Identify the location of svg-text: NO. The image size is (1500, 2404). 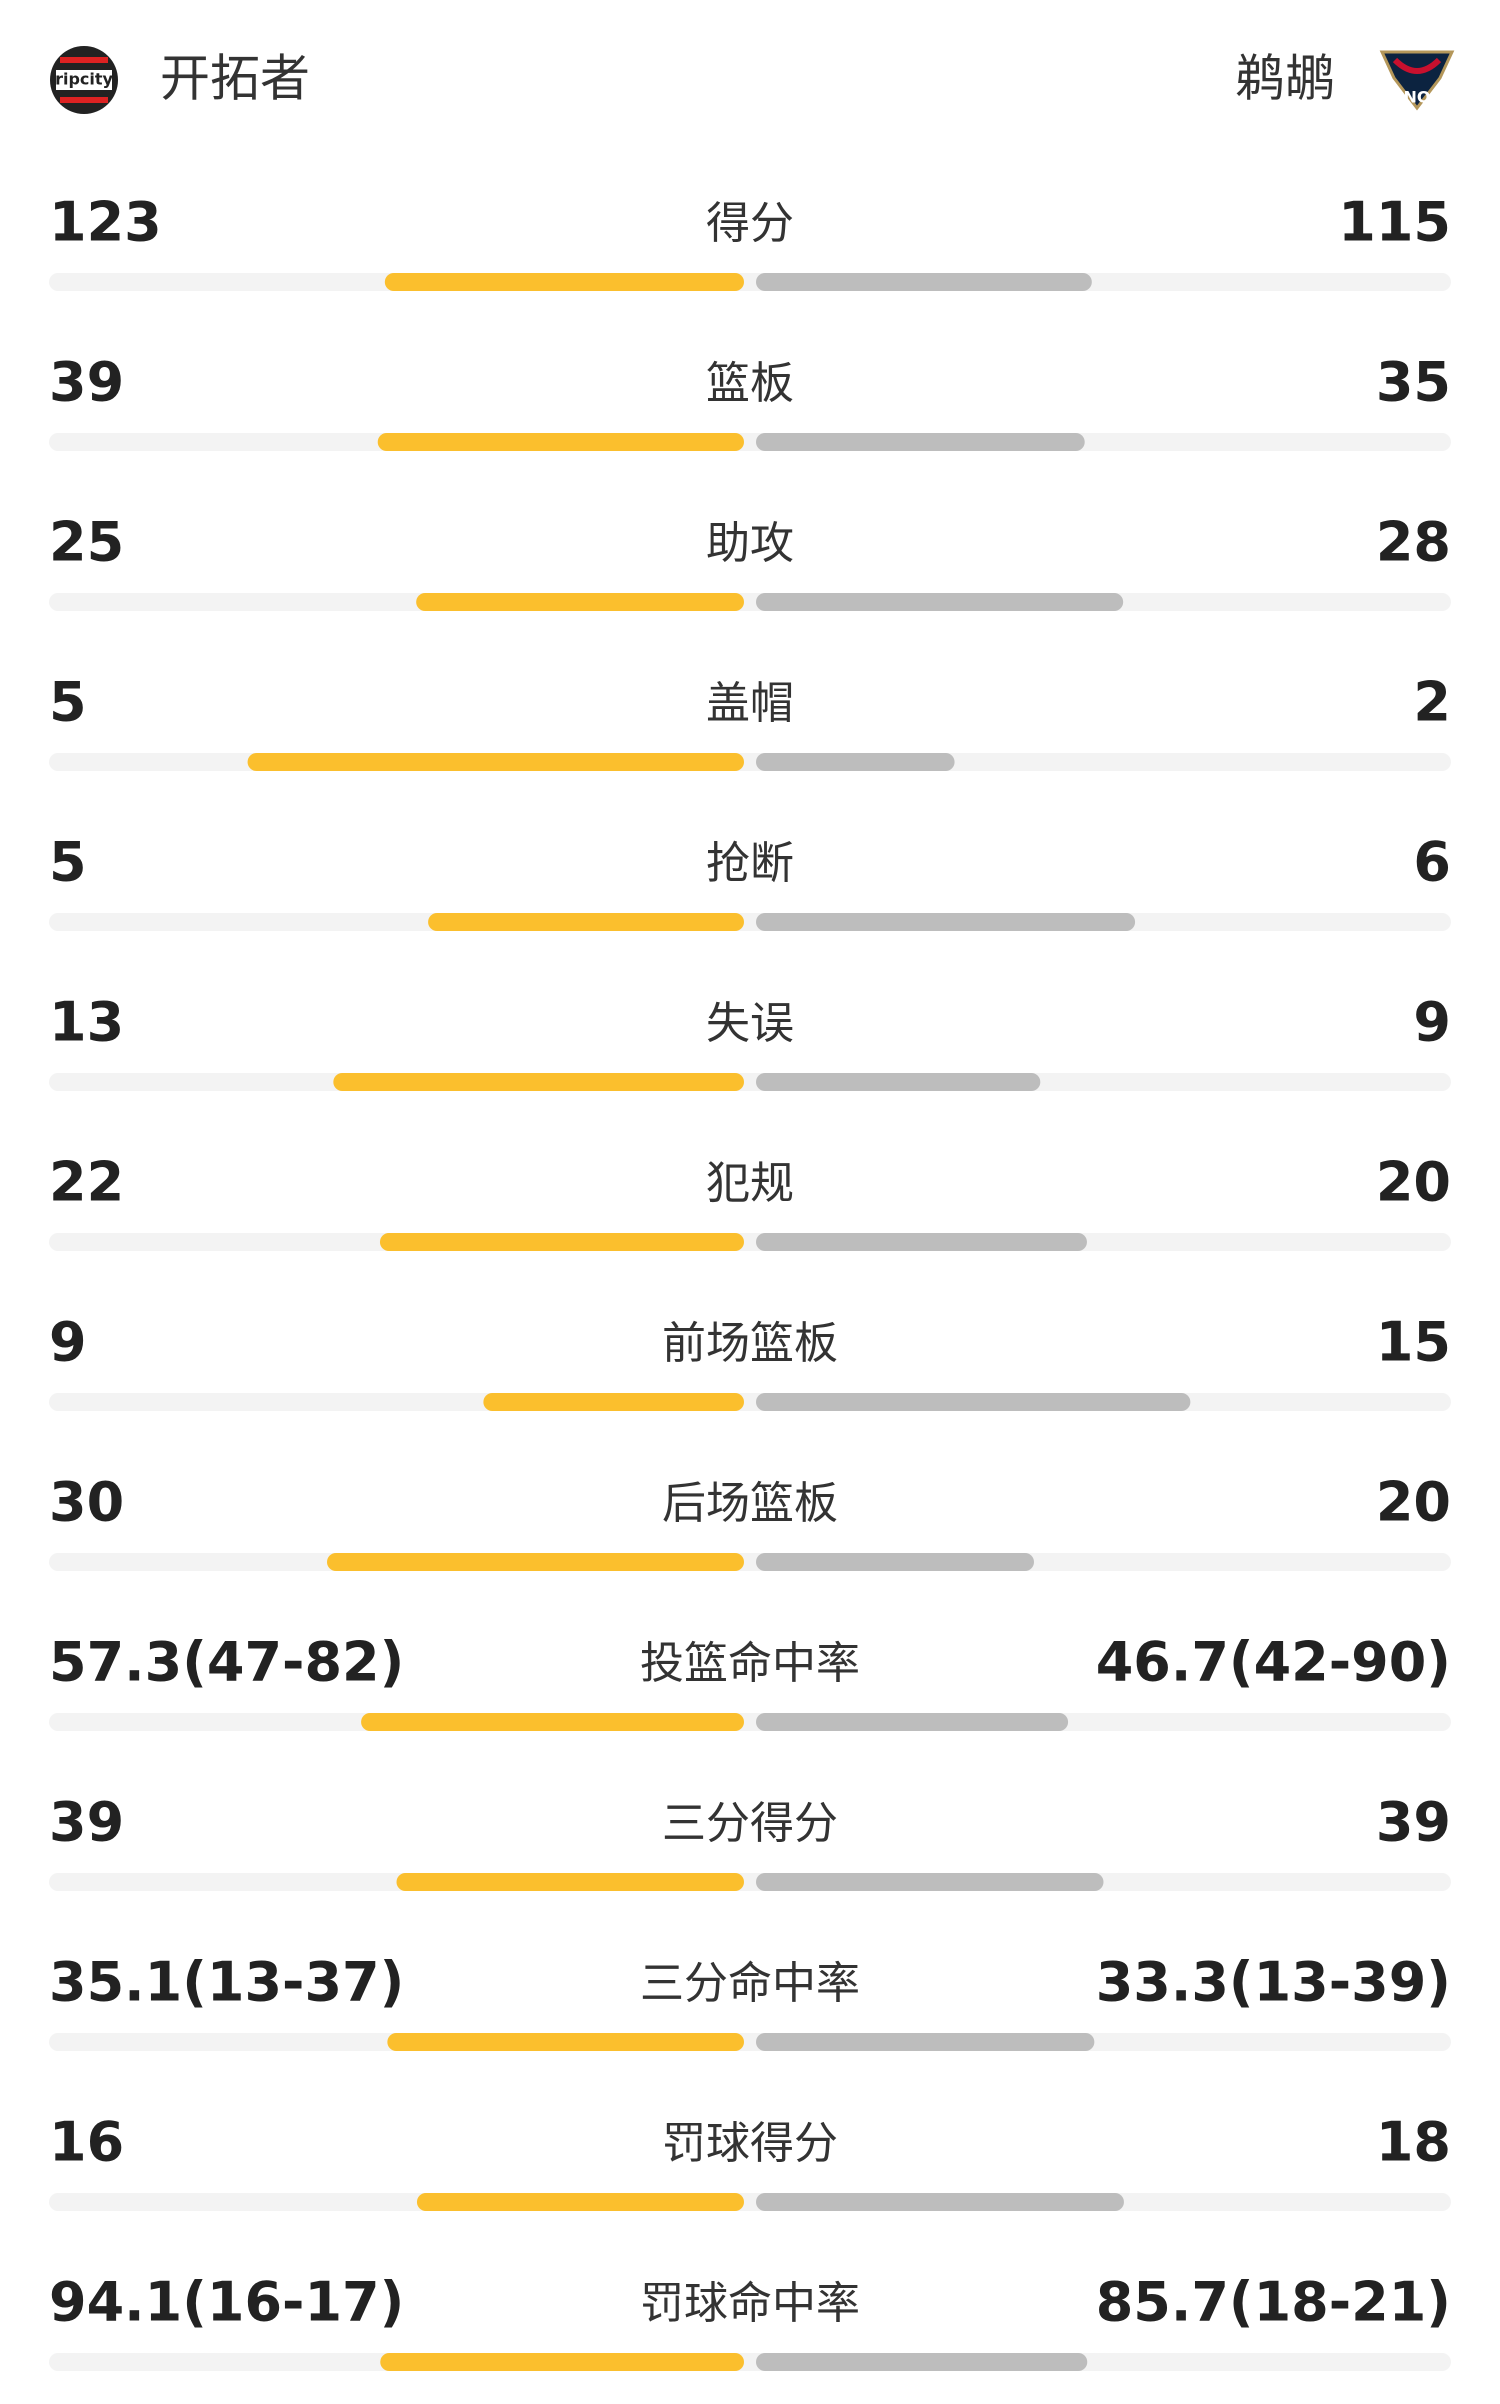
(1417, 97).